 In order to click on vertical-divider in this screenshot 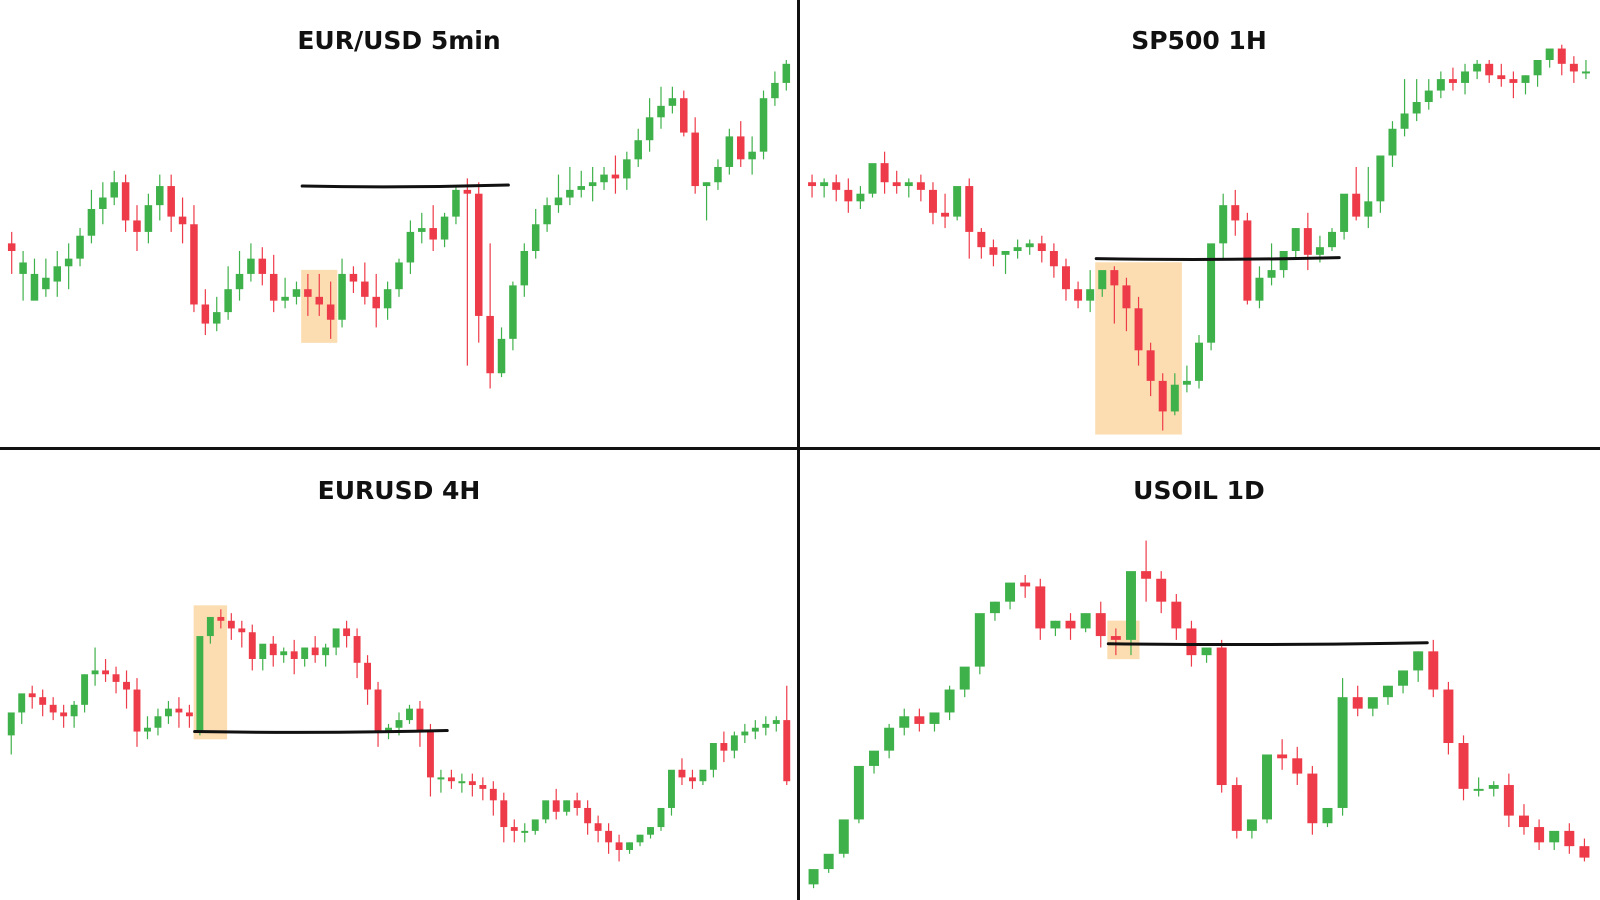, I will do `click(798, 450)`.